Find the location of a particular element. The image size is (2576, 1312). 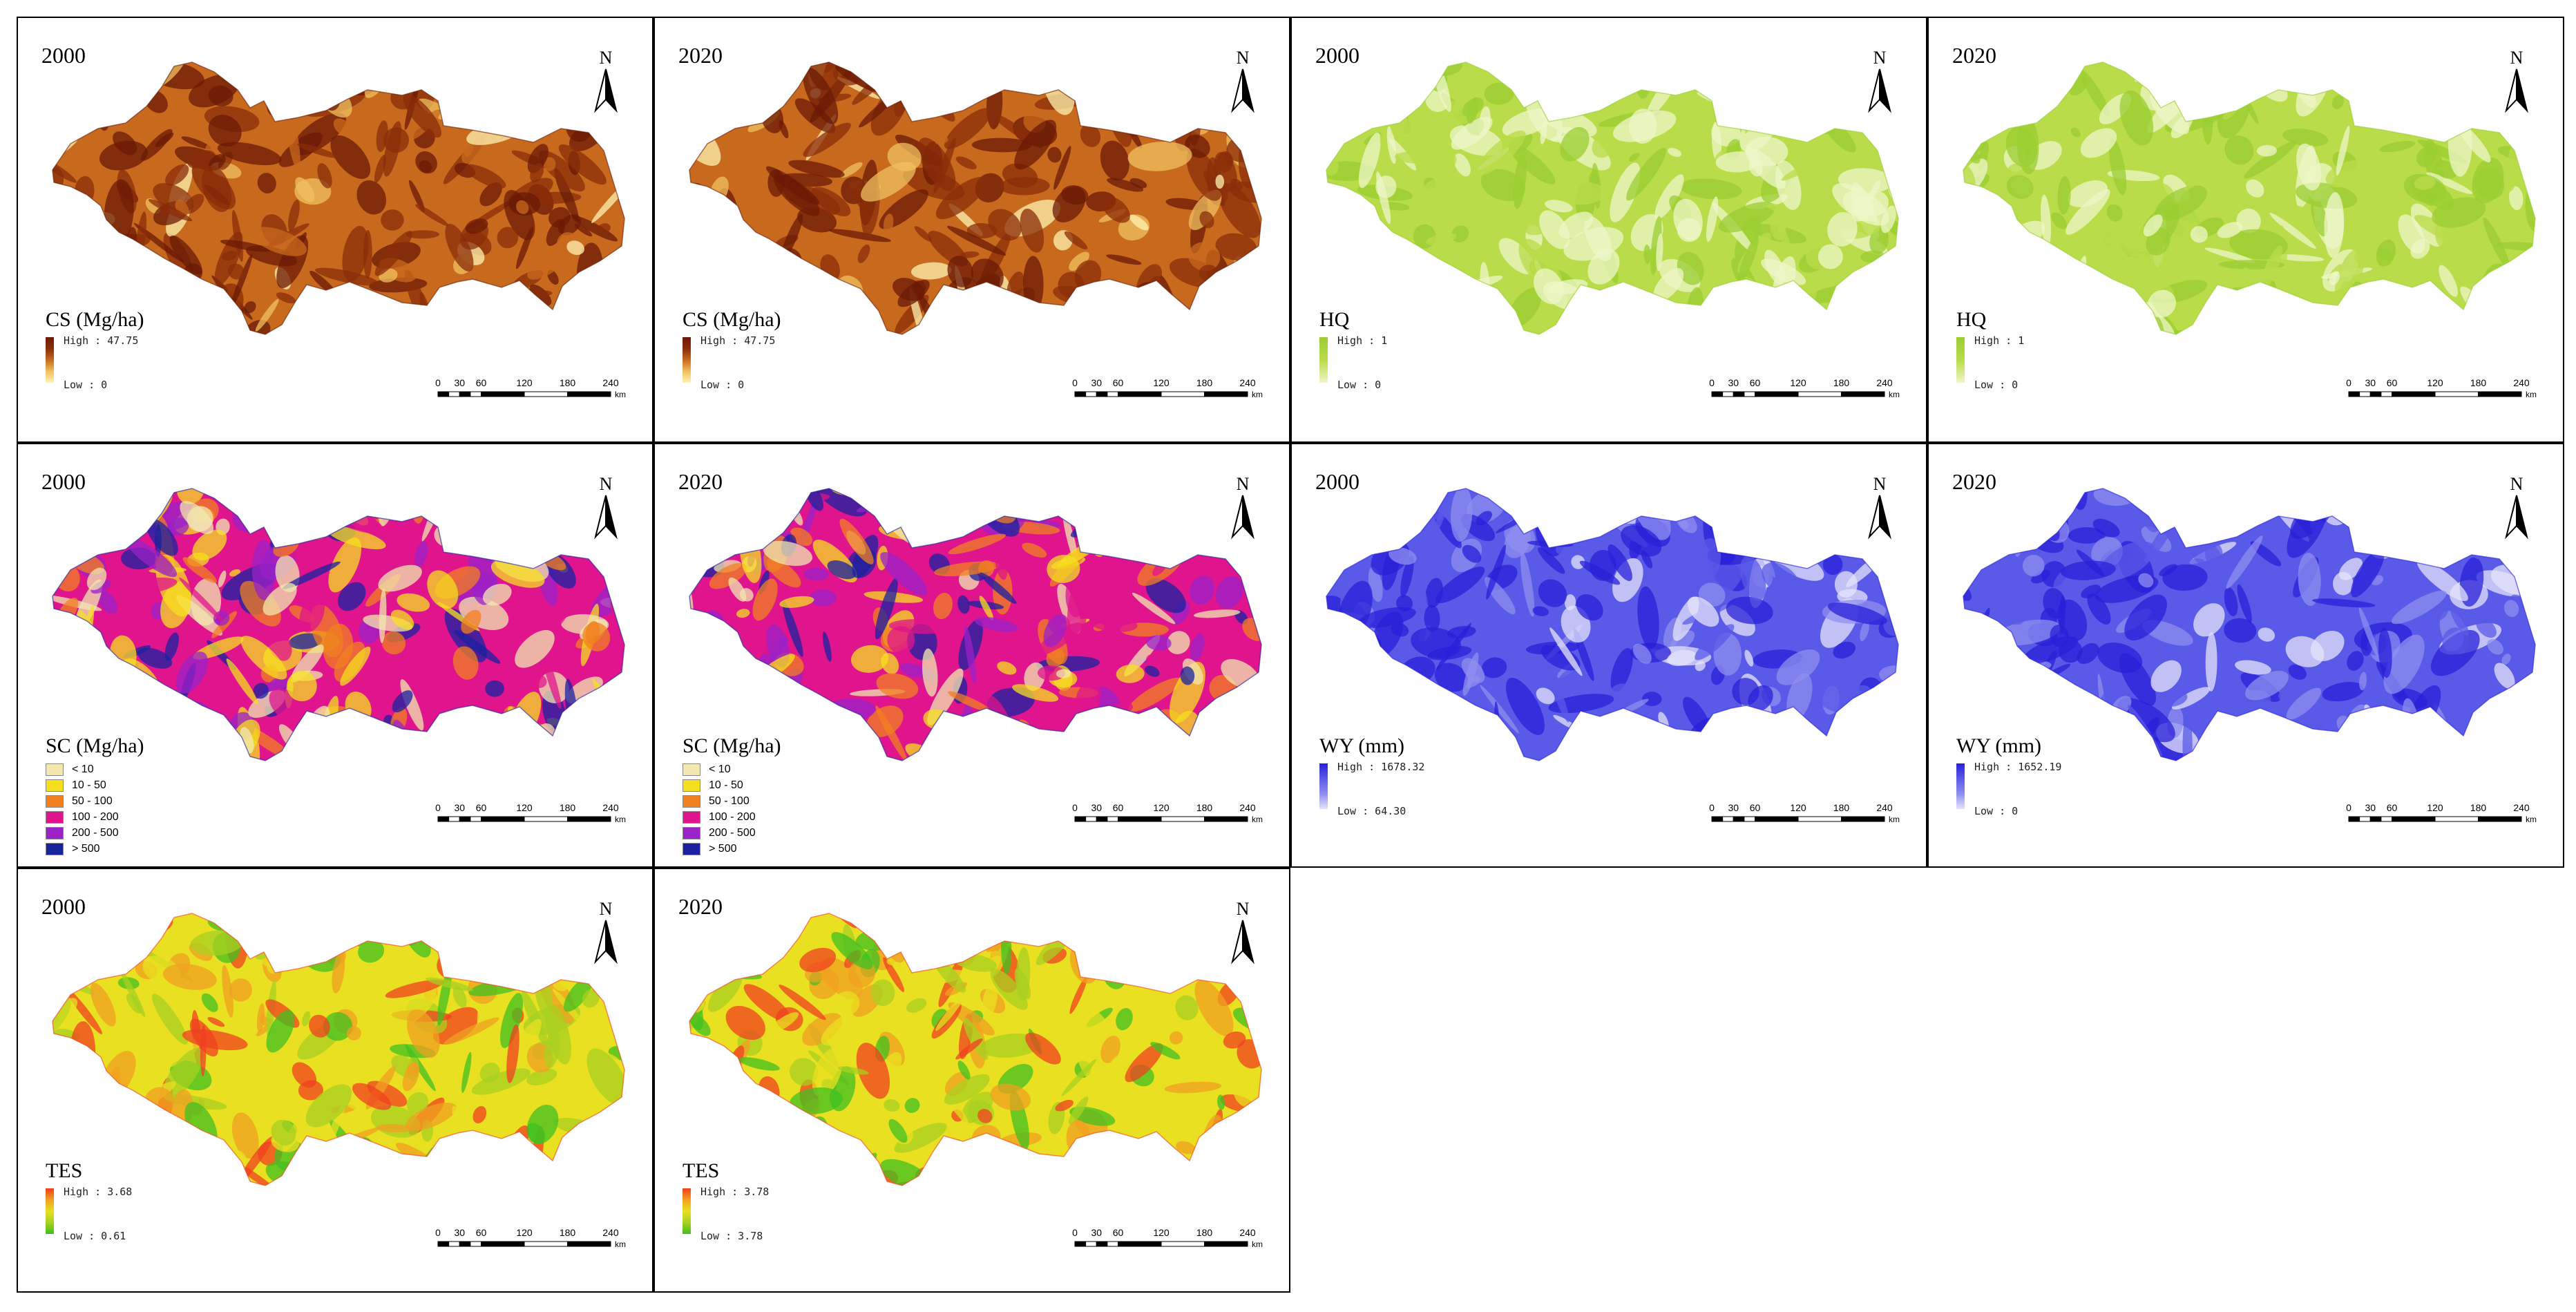

legend-class-label: < 10 is located at coordinates (83, 769).